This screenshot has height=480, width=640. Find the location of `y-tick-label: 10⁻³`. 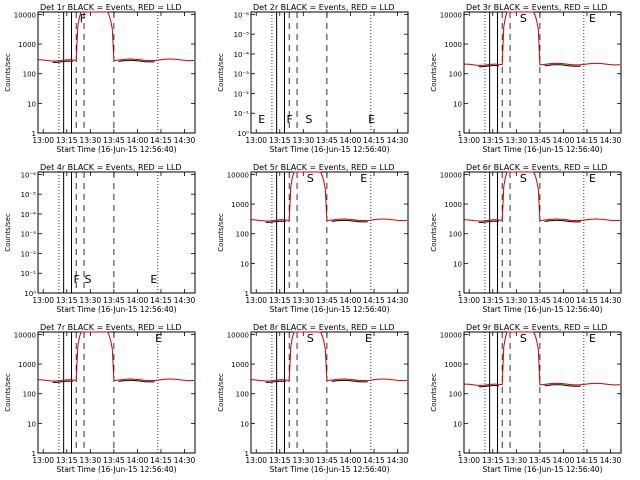

y-tick-label: 10⁻³ is located at coordinates (242, 75).